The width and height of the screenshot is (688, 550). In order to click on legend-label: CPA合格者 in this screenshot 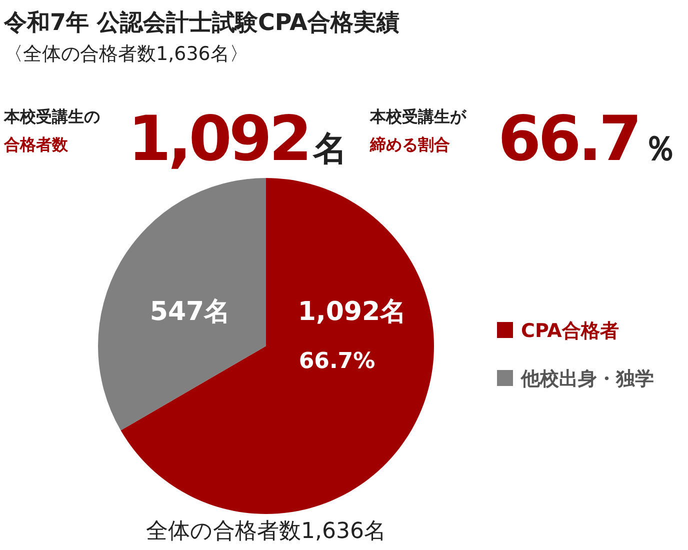, I will do `click(570, 331)`.